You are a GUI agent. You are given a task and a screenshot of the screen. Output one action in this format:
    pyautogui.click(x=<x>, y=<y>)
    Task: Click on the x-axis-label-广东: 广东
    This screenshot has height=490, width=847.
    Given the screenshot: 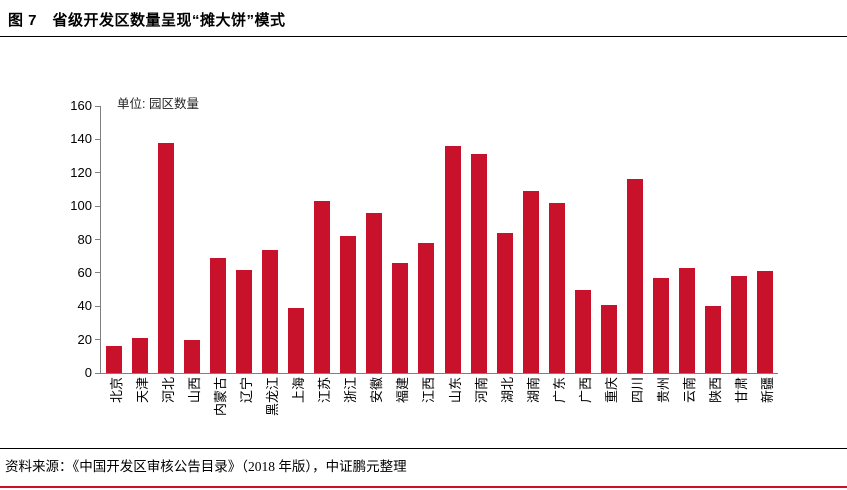 What is the action you would take?
    pyautogui.click(x=559, y=390)
    